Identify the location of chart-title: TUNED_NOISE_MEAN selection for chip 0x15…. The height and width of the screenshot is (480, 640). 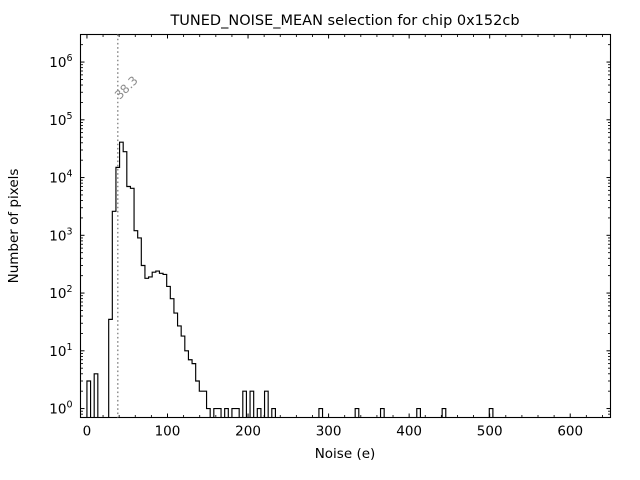
(344, 21).